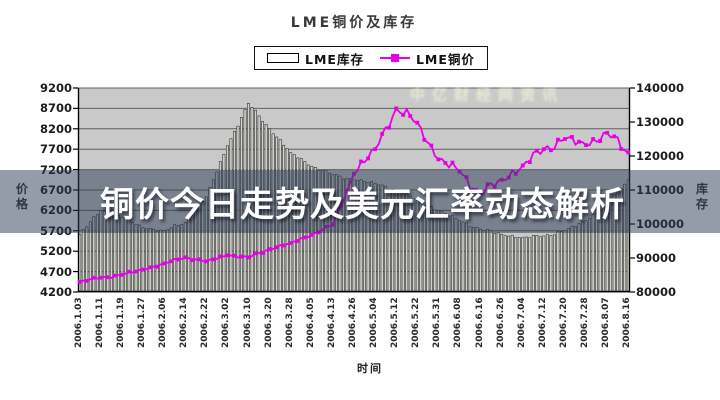 This screenshot has width=720, height=400. Describe the element at coordinates (521, 322) in the screenshot. I see `x-axis-tick-label: 2006.7.04` at that location.